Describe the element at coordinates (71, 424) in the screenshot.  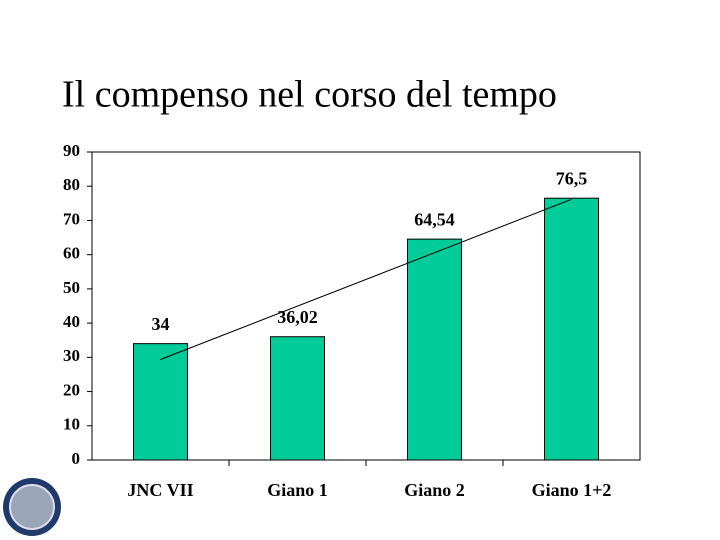
I see `y-tick-label: 10` at that location.